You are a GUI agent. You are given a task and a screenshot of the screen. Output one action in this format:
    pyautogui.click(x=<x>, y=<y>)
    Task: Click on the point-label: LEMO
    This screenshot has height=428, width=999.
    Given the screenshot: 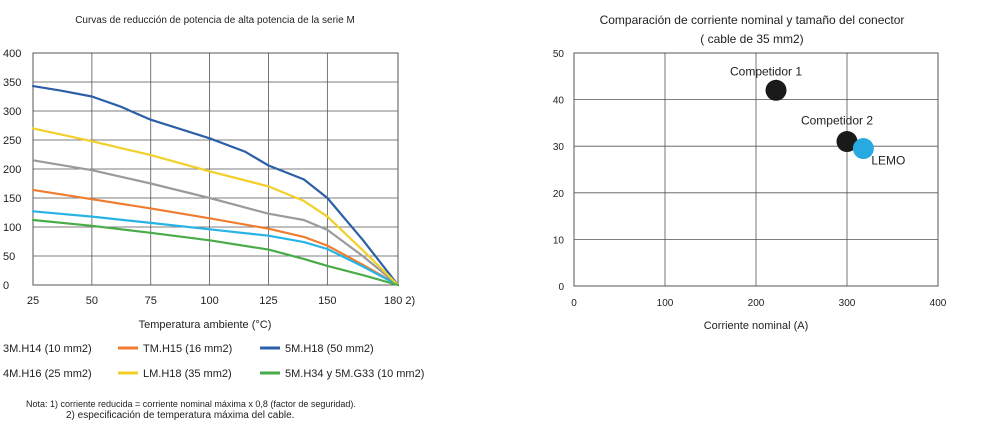 What is the action you would take?
    pyautogui.click(x=888, y=161)
    